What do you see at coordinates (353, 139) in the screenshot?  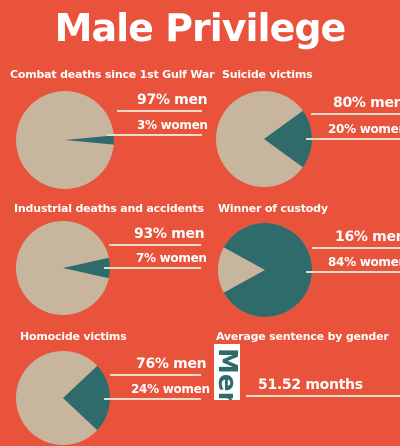 I see `underline-suicide-women` at bounding box center [353, 139].